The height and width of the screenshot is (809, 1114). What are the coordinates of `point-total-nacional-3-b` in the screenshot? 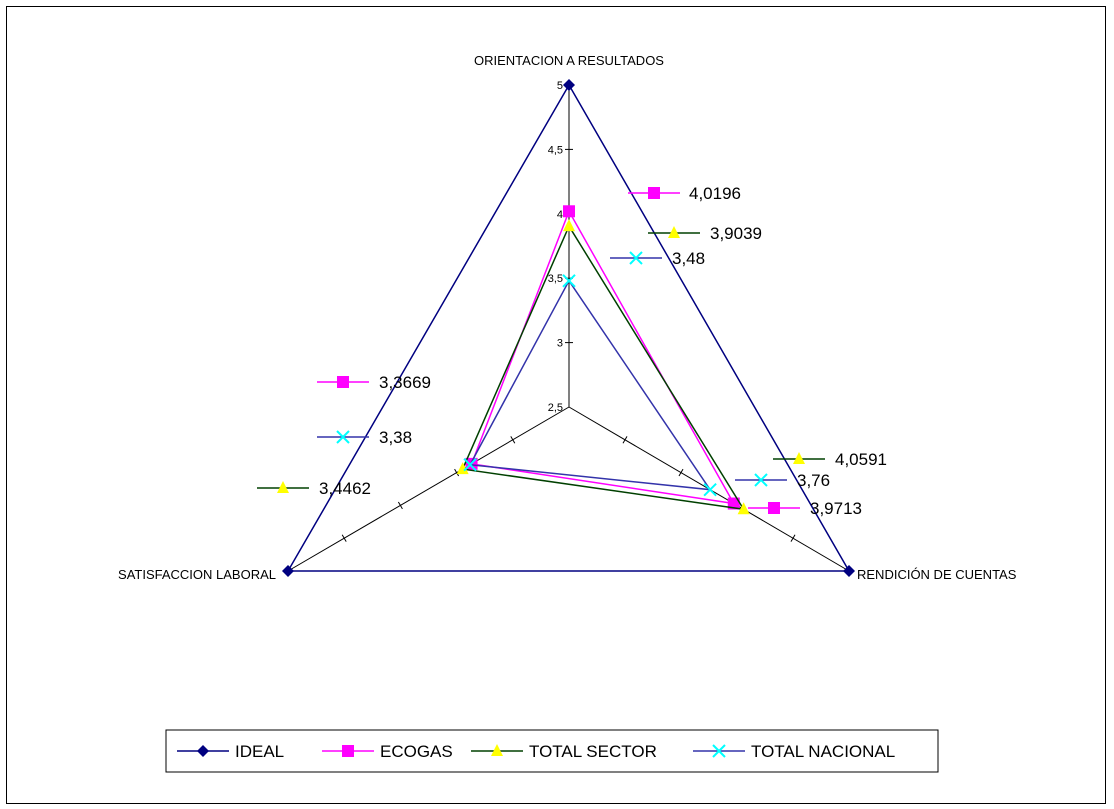 It's located at (470, 465).